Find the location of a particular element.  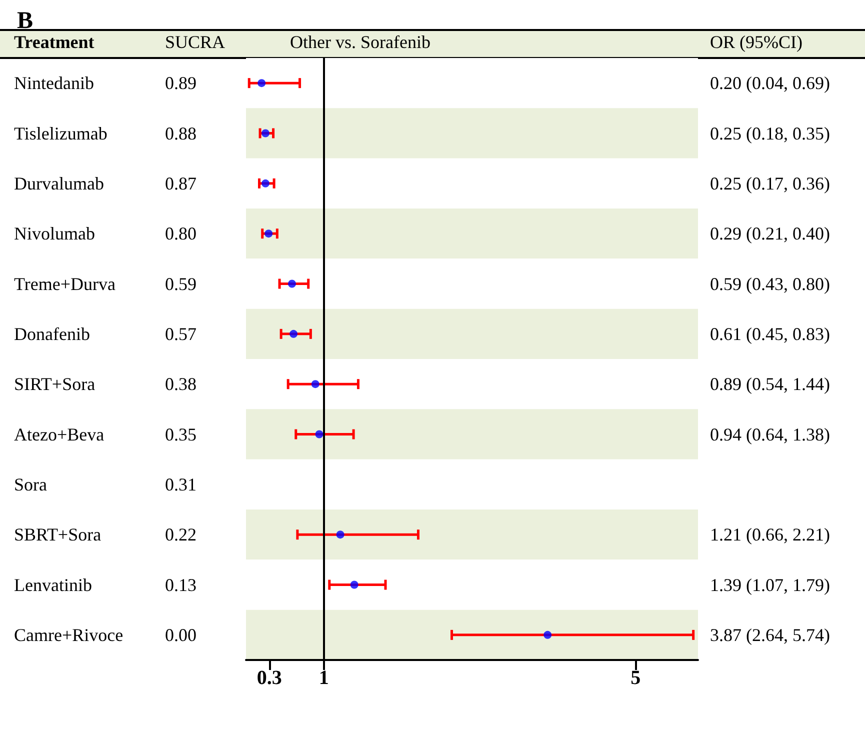

x-tick-label: 5 is located at coordinates (635, 678).